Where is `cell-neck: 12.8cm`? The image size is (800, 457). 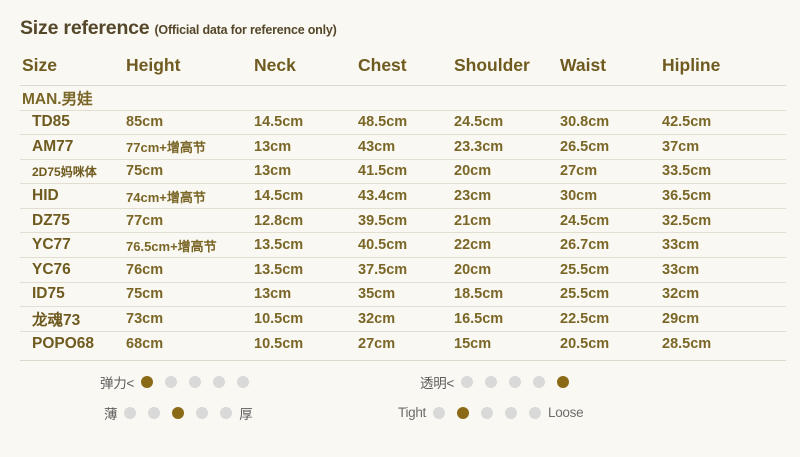
cell-neck: 12.8cm is located at coordinates (304, 220).